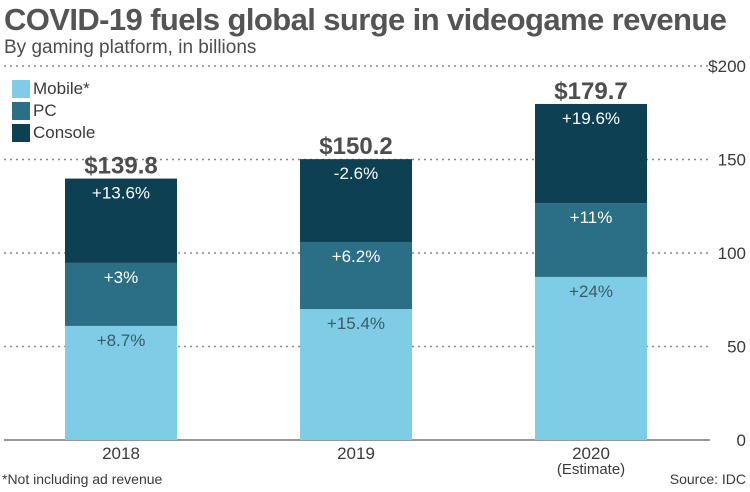 This screenshot has width=750, height=492. I want to click on x-tick-label: 2020, so click(591, 453).